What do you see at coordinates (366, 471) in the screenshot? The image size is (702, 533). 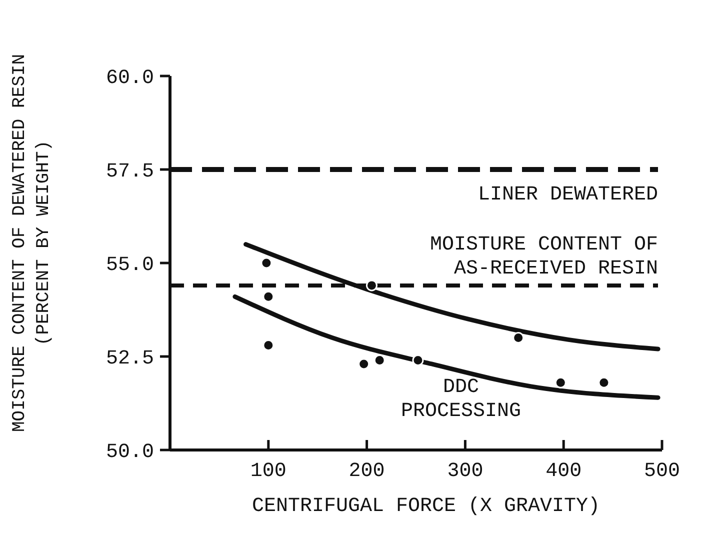 I see `x-tick-label: 200` at bounding box center [366, 471].